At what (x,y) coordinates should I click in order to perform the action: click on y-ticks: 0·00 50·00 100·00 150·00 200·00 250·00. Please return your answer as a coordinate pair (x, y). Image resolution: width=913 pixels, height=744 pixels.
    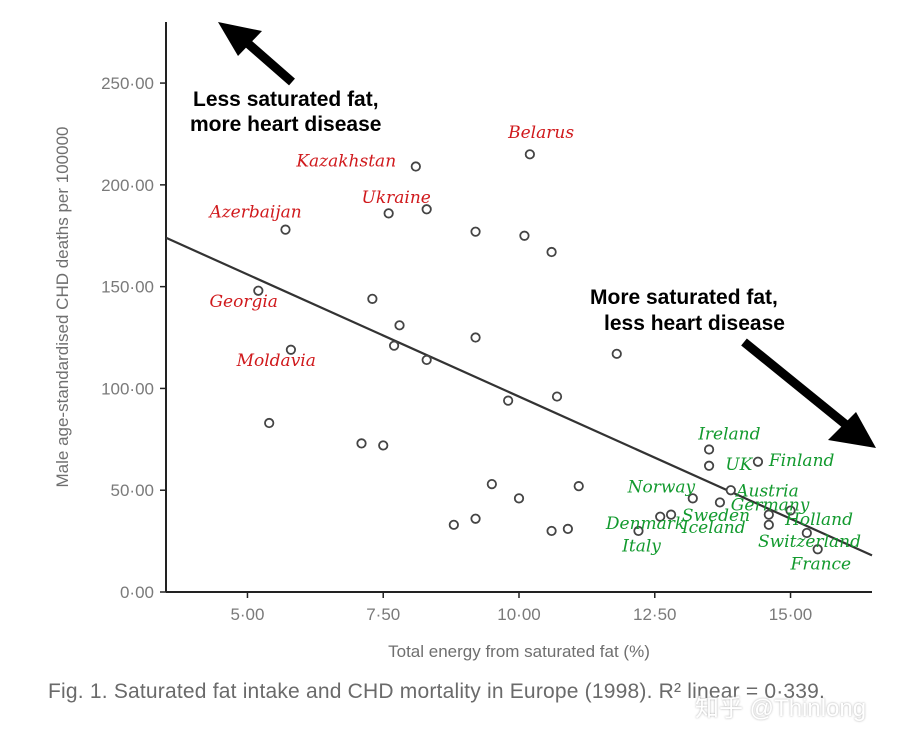
    Looking at the image, I should click on (133, 338).